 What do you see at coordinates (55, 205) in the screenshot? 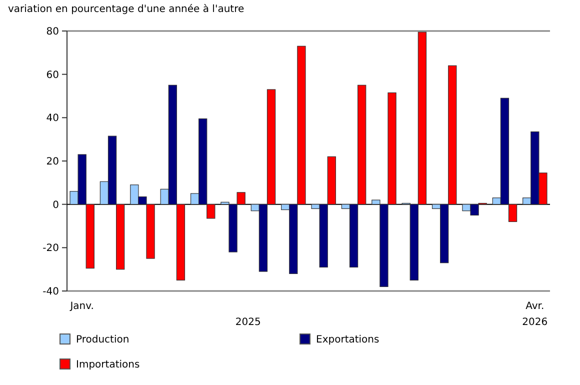
I see `y-tick-label: 0` at bounding box center [55, 205].